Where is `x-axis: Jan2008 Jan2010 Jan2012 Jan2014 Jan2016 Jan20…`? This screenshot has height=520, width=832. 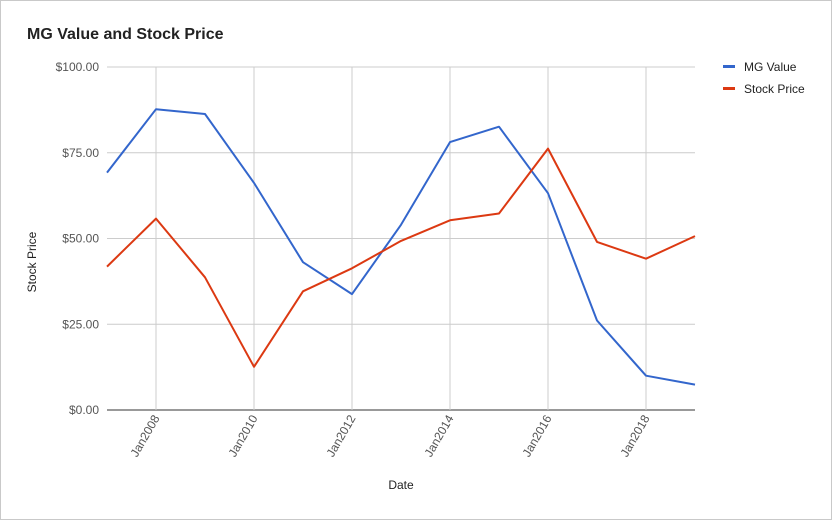
x-axis: Jan2008 Jan2010 Jan2012 Jan2014 Jan2016 Jan20… is located at coordinates (389, 435).